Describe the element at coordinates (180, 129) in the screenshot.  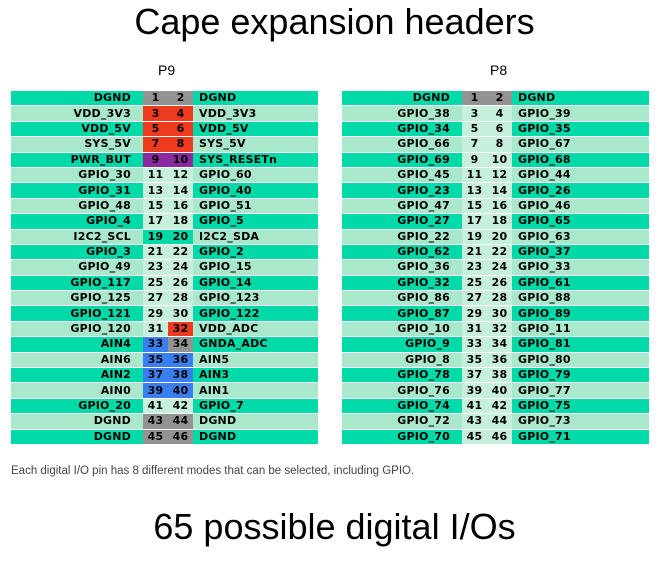
I see `pin-number-right: 6` at that location.